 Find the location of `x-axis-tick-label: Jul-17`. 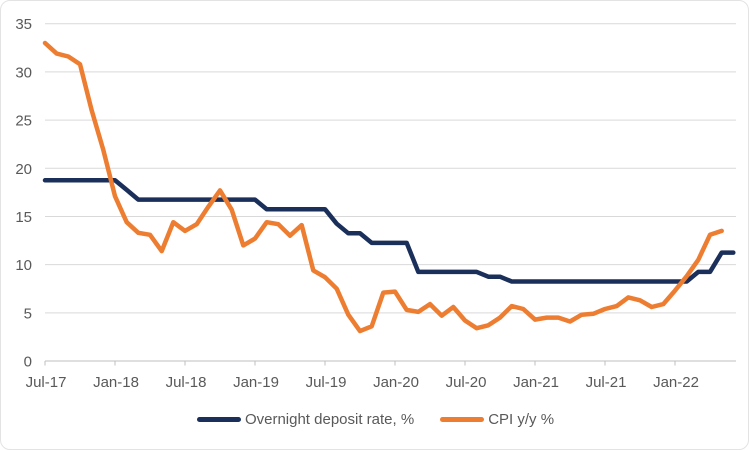

x-axis-tick-label: Jul-17 is located at coordinates (46, 382).